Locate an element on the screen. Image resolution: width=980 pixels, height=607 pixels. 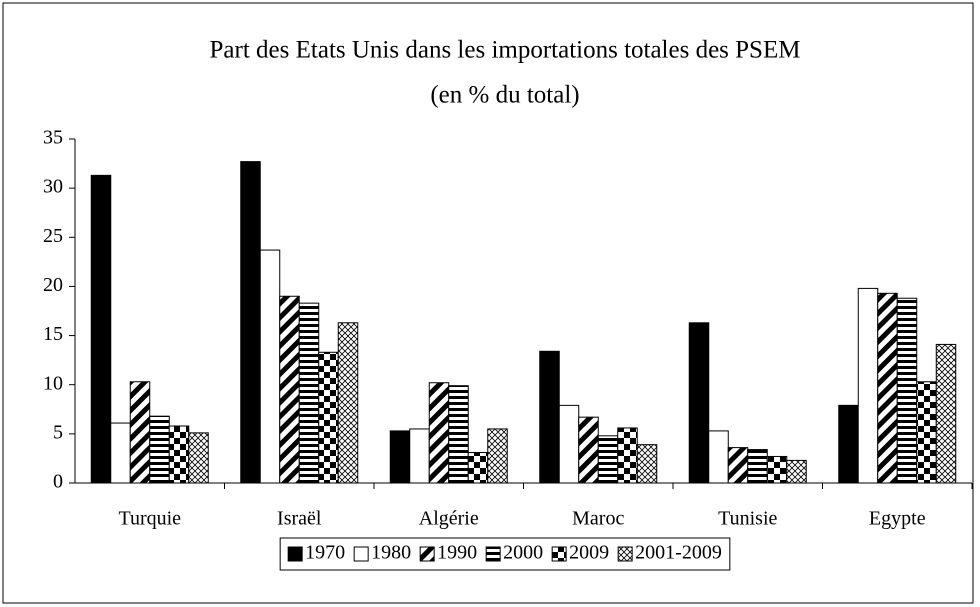
legend-label: 1990 is located at coordinates (457, 553).